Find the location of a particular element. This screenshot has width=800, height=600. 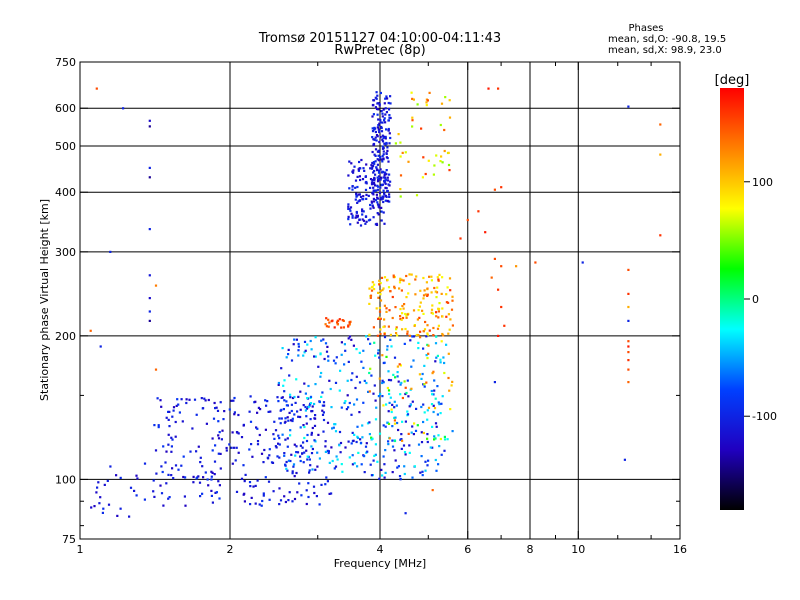

x-tick-label: 6 is located at coordinates (467, 549).